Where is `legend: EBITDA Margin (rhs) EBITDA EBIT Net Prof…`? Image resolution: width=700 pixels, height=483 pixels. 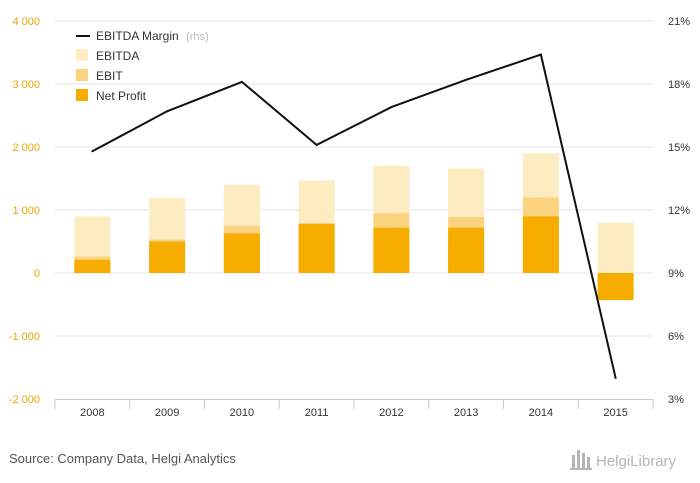
legend: EBITDA Margin (rhs) EBITDA EBIT Net Prof… is located at coordinates (142, 66).